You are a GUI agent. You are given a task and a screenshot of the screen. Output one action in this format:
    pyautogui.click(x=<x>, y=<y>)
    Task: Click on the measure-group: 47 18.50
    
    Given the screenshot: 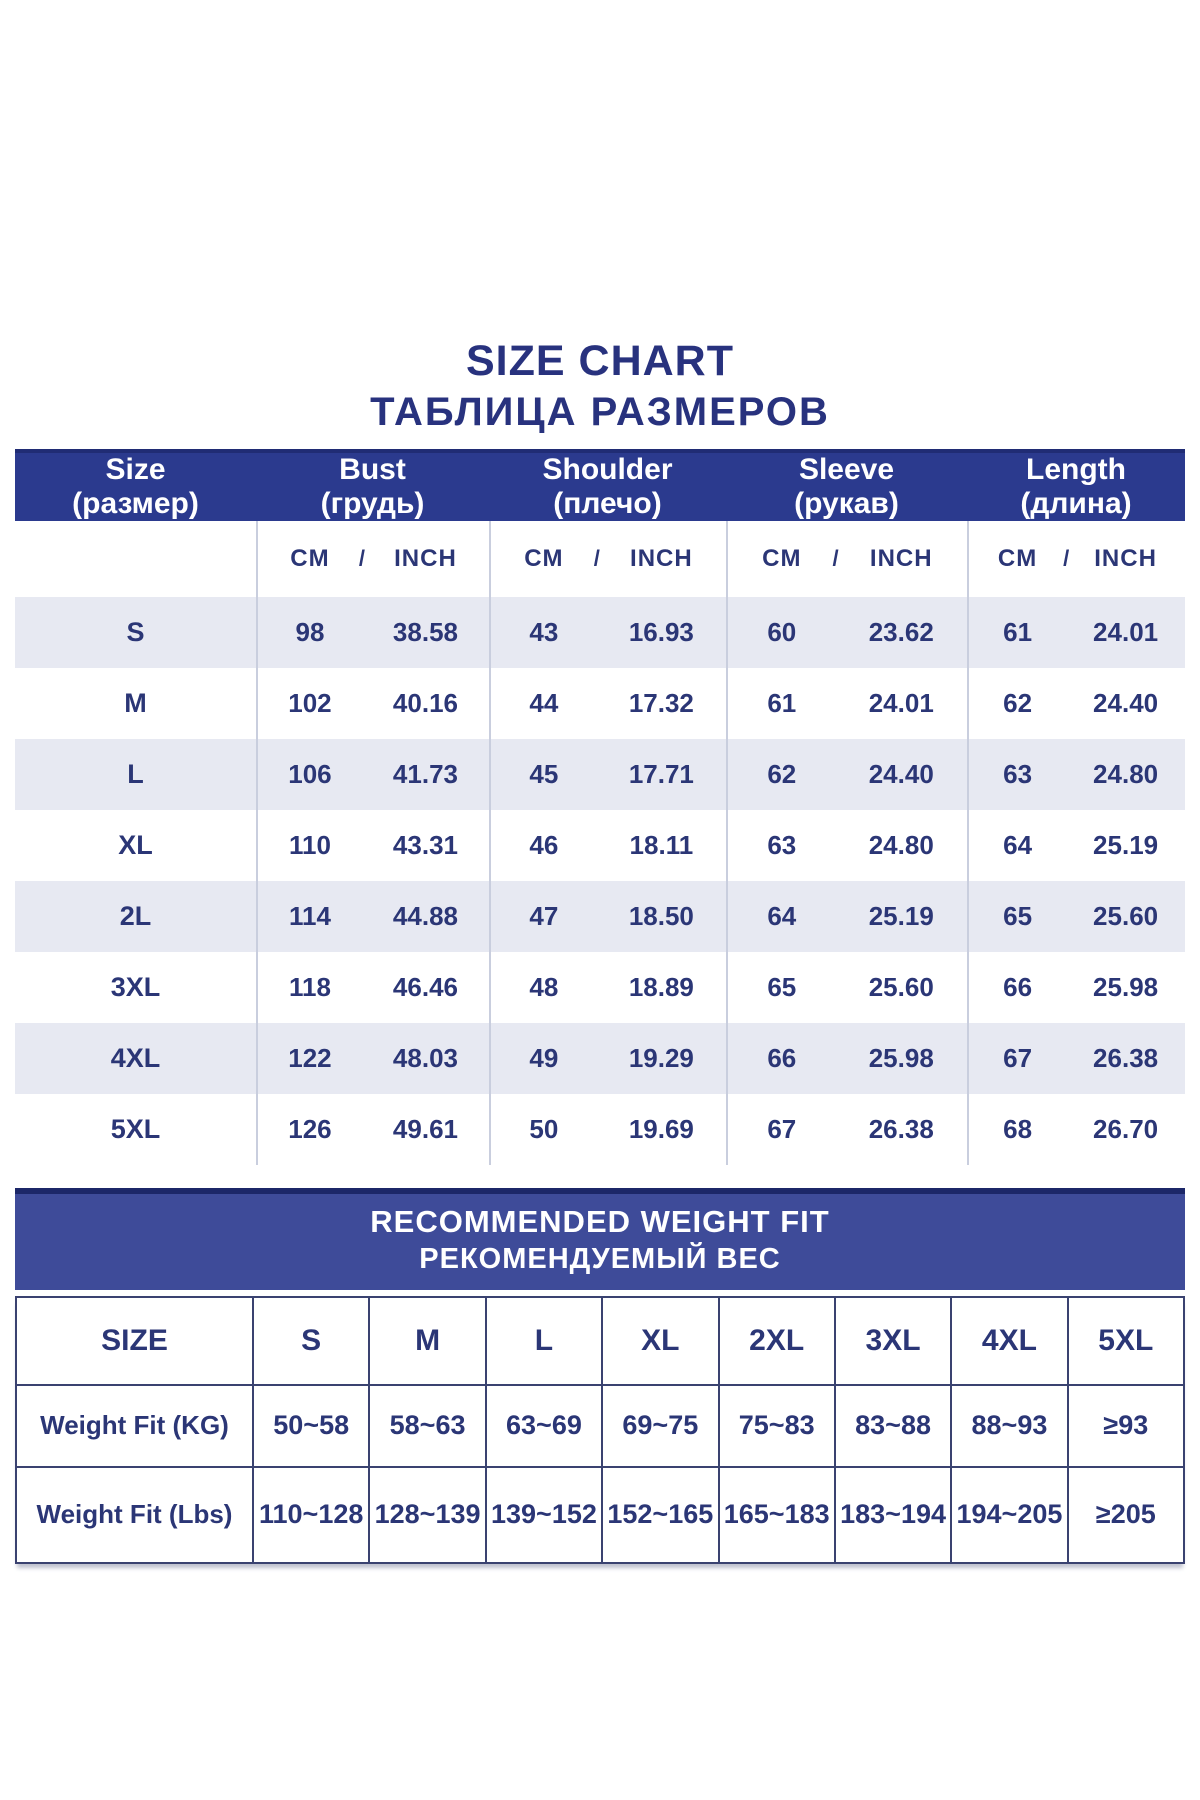 What is the action you would take?
    pyautogui.click(x=607, y=916)
    